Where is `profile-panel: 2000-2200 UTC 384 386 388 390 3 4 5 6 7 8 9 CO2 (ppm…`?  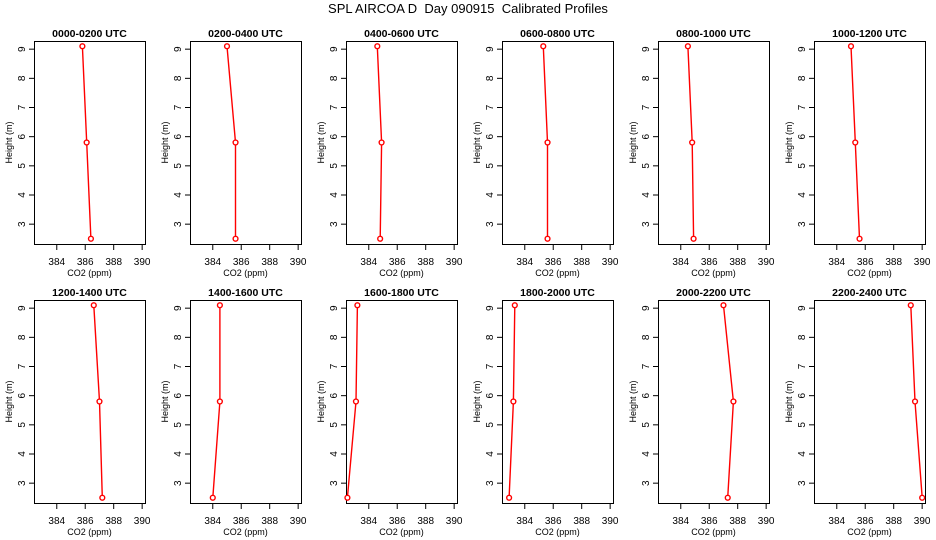
profile-panel: 2000-2200 UTC 384 386 388 390 3 4 5 6 7 8 9 CO2 (ppm… is located at coordinates (701, 412).